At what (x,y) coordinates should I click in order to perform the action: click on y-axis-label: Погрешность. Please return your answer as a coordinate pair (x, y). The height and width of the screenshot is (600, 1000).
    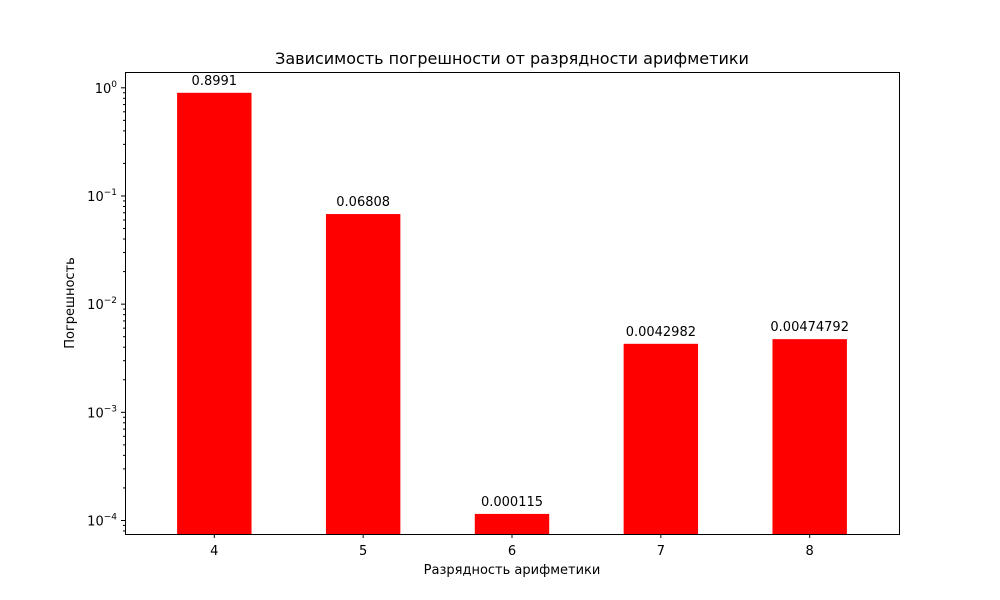
    Looking at the image, I should click on (70, 303).